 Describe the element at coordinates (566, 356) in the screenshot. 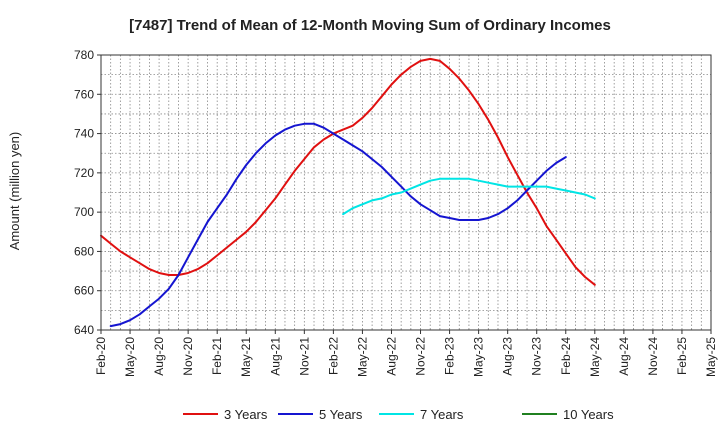

I see `x-tick-label: Feb-24` at that location.